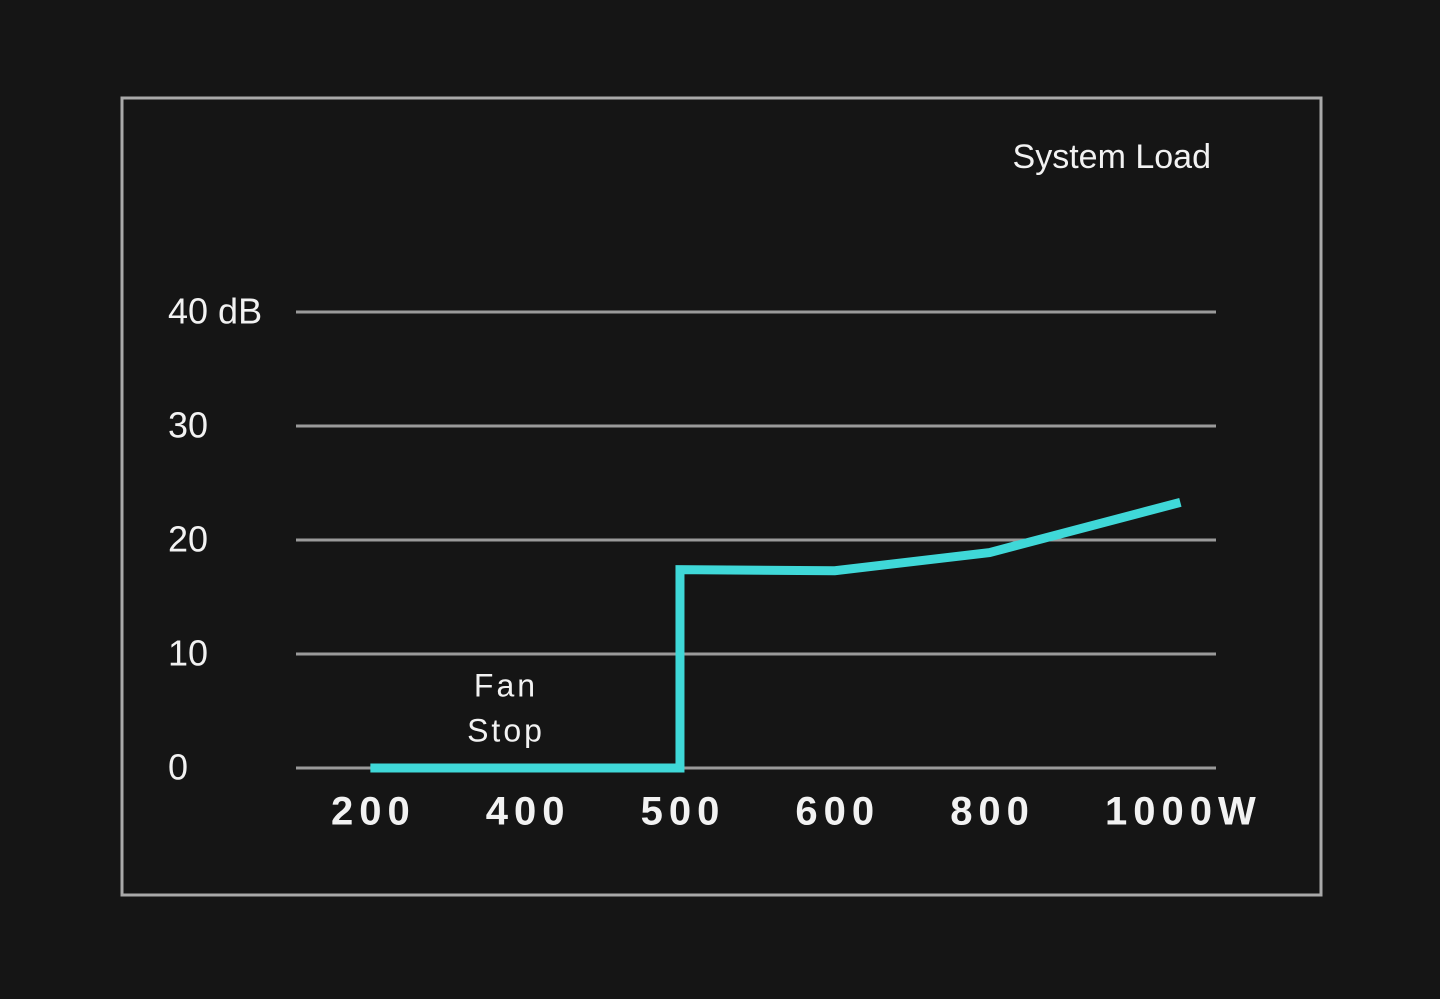 This screenshot has width=1440, height=999. Describe the element at coordinates (683, 812) in the screenshot. I see `x-tick-label: 500` at that location.